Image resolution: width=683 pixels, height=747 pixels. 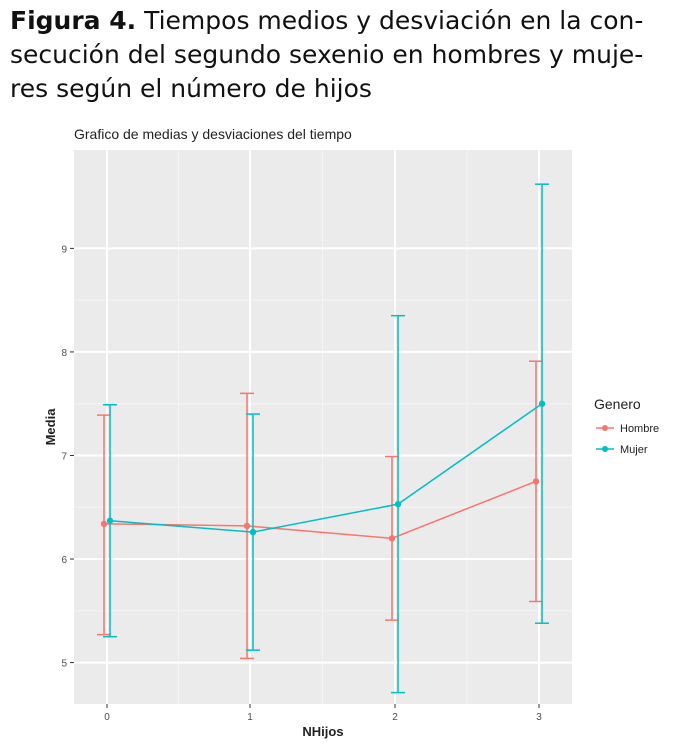 What do you see at coordinates (617, 404) in the screenshot?
I see `legend-title: Genero` at bounding box center [617, 404].